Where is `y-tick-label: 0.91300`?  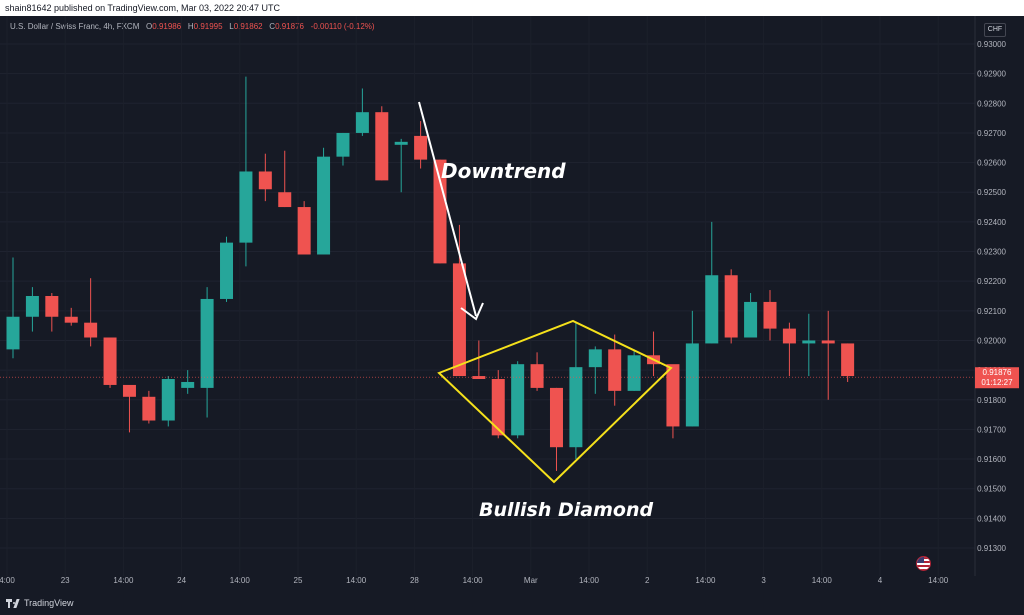
y-tick-label: 0.91300 is located at coordinates (991, 548).